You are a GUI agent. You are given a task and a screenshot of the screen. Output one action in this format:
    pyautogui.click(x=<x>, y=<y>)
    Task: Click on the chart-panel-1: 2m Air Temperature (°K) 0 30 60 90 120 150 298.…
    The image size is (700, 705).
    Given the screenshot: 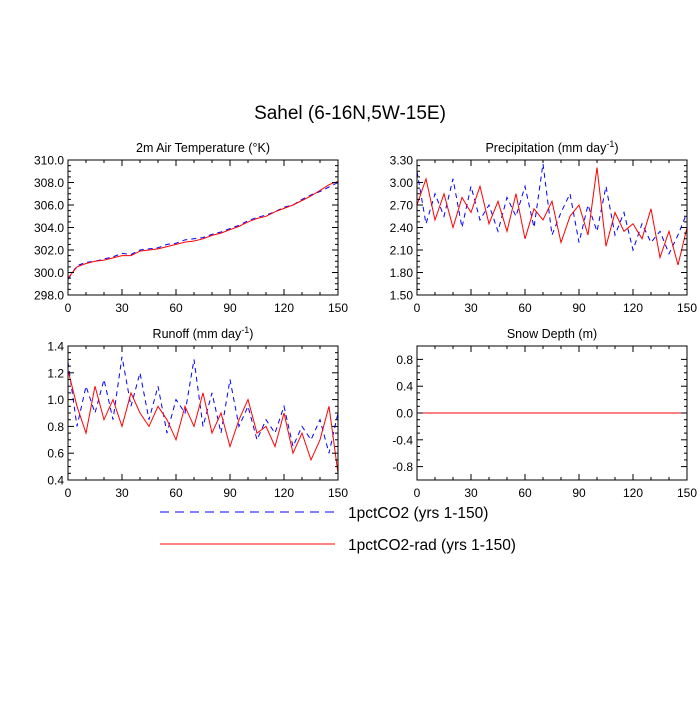 What is the action you would take?
    pyautogui.click(x=191, y=228)
    